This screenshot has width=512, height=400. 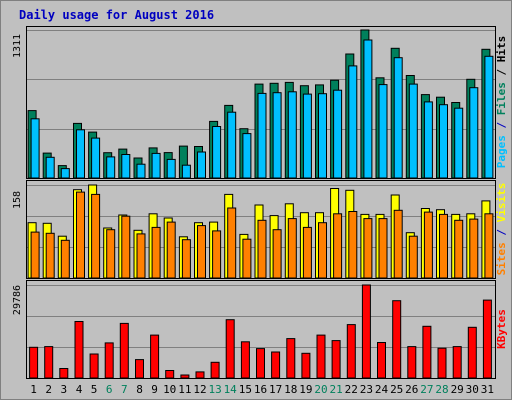 I want to click on legend-label: Sites / Visits, so click(x=501, y=229).